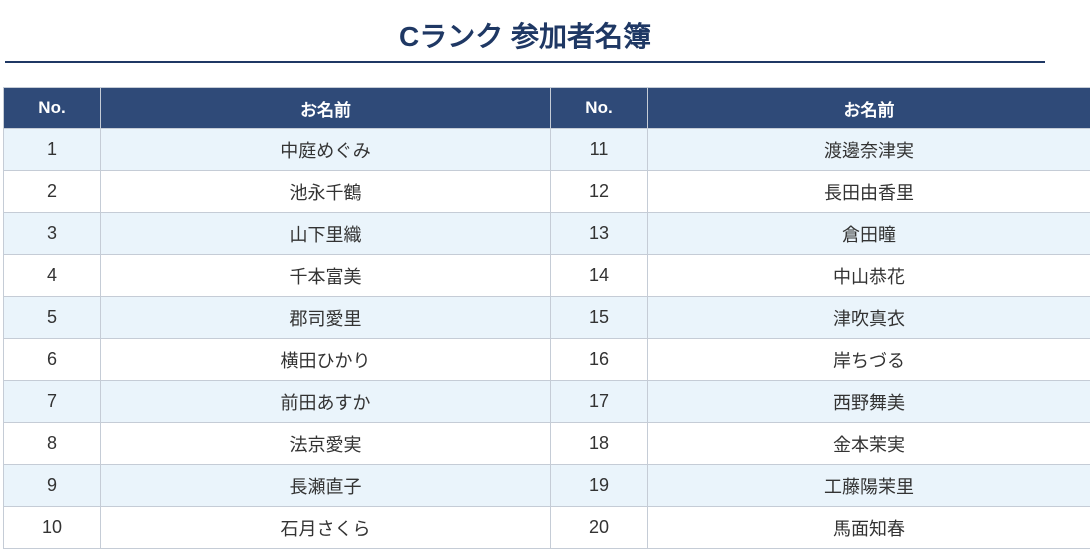  I want to click on table-row: 7 前田あすか 17 西野舞美, so click(546, 401).